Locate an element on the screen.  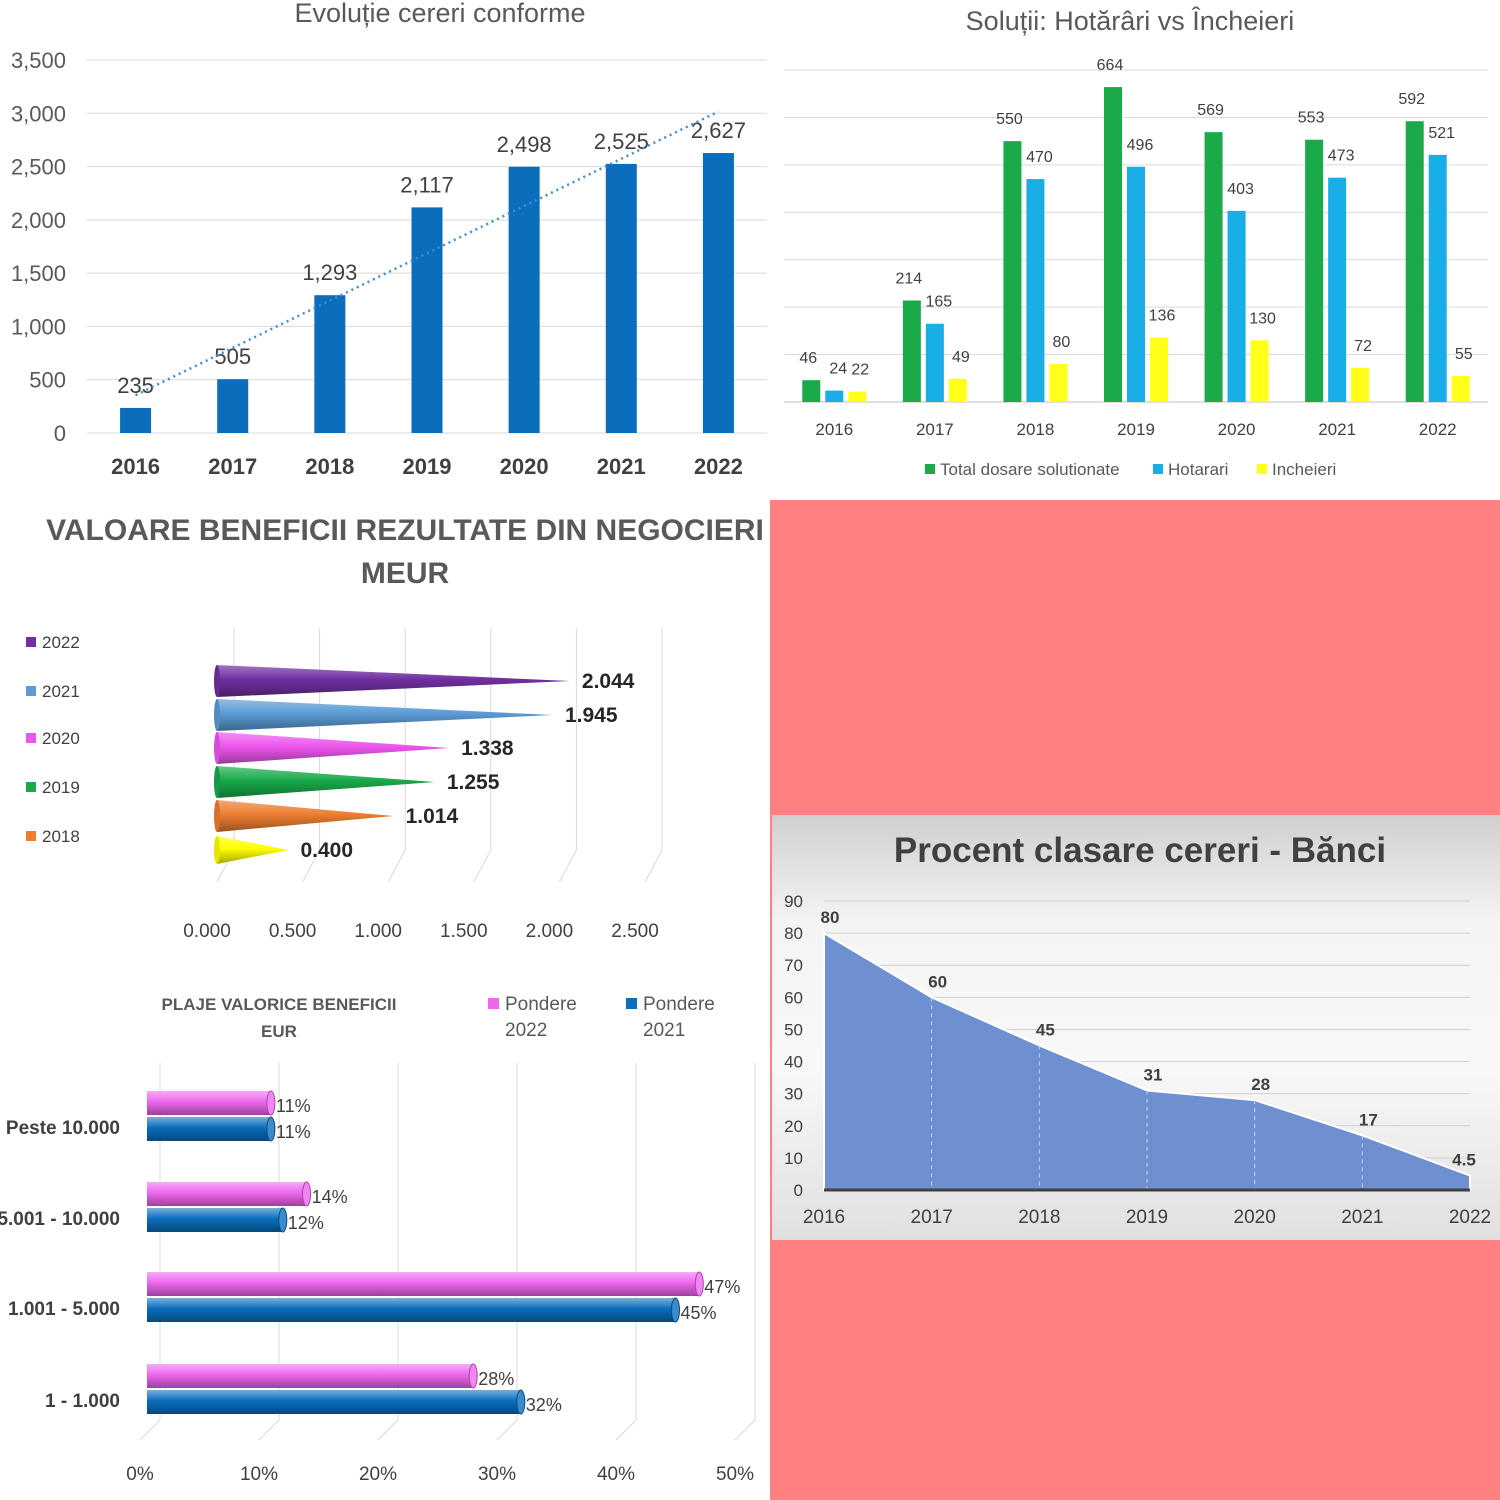
data-label: 28% is located at coordinates (496, 1379).